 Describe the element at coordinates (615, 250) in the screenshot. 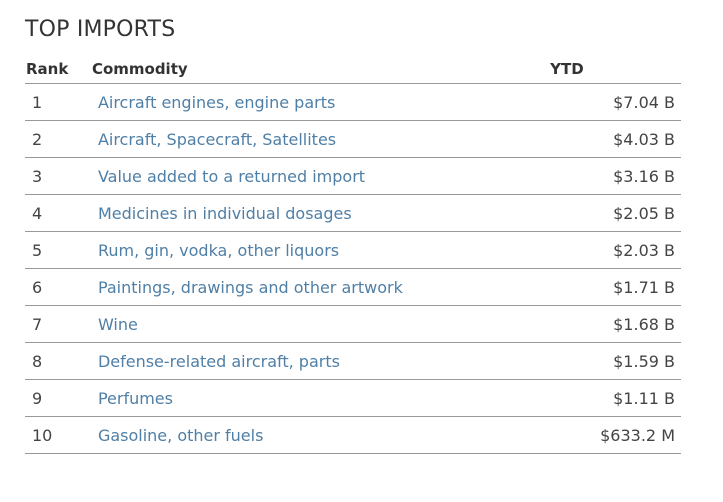

I see `ytd-value-cell: $2.03 B` at that location.